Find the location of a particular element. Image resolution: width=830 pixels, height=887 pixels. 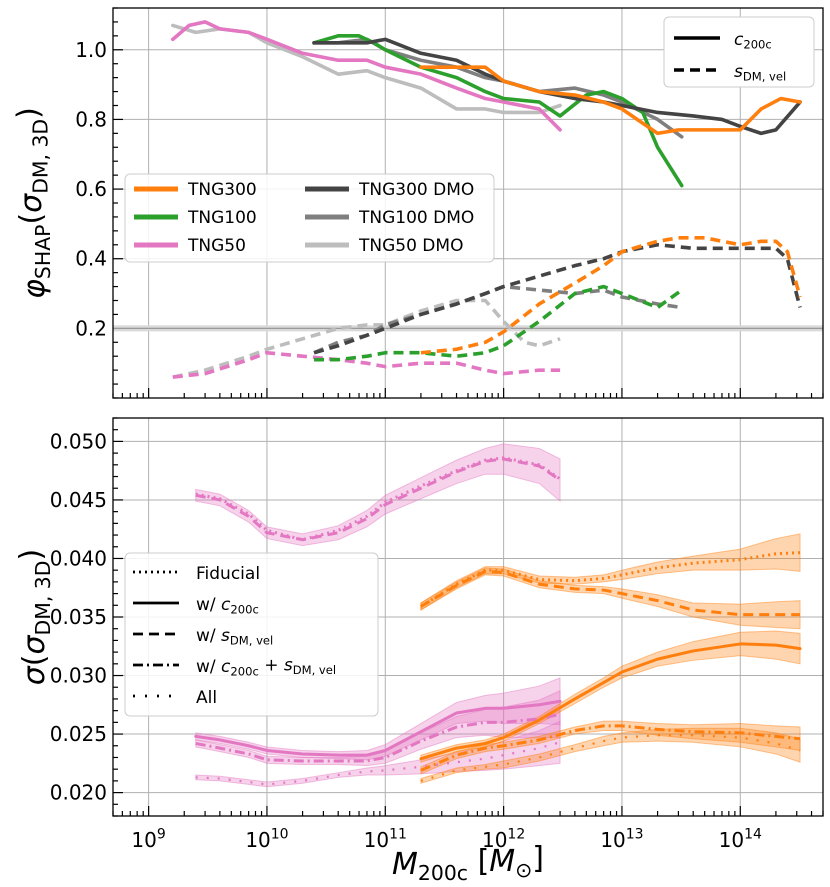

bottom-y-tick-label: 0.045 is located at coordinates (78, 500).